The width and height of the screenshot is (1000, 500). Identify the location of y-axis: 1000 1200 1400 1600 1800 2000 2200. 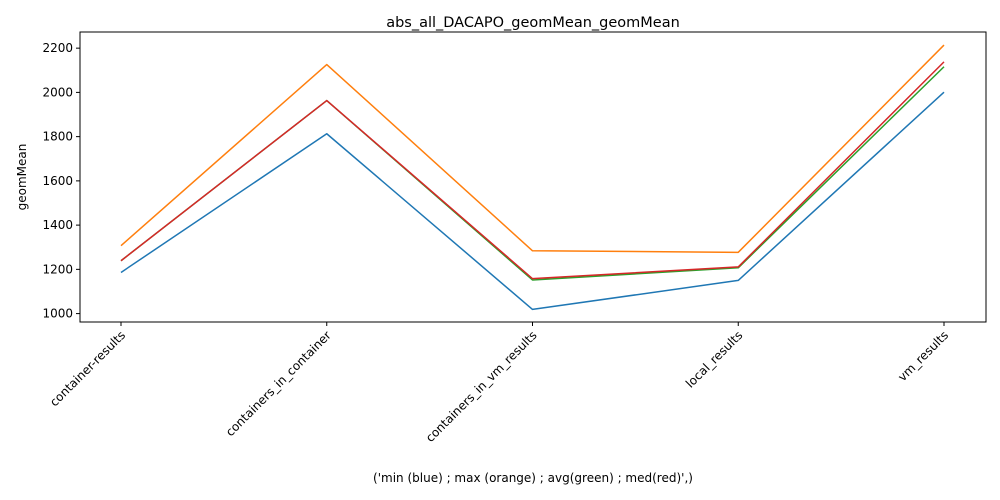
(61, 181).